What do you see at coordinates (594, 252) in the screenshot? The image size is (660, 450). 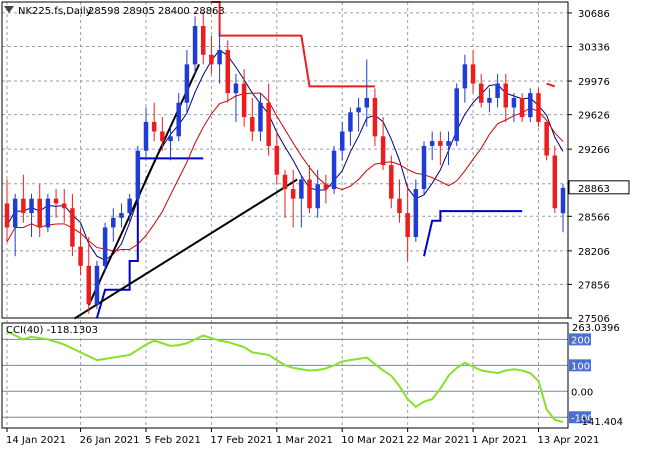 I see `price-tick-label: 28206` at bounding box center [594, 252].